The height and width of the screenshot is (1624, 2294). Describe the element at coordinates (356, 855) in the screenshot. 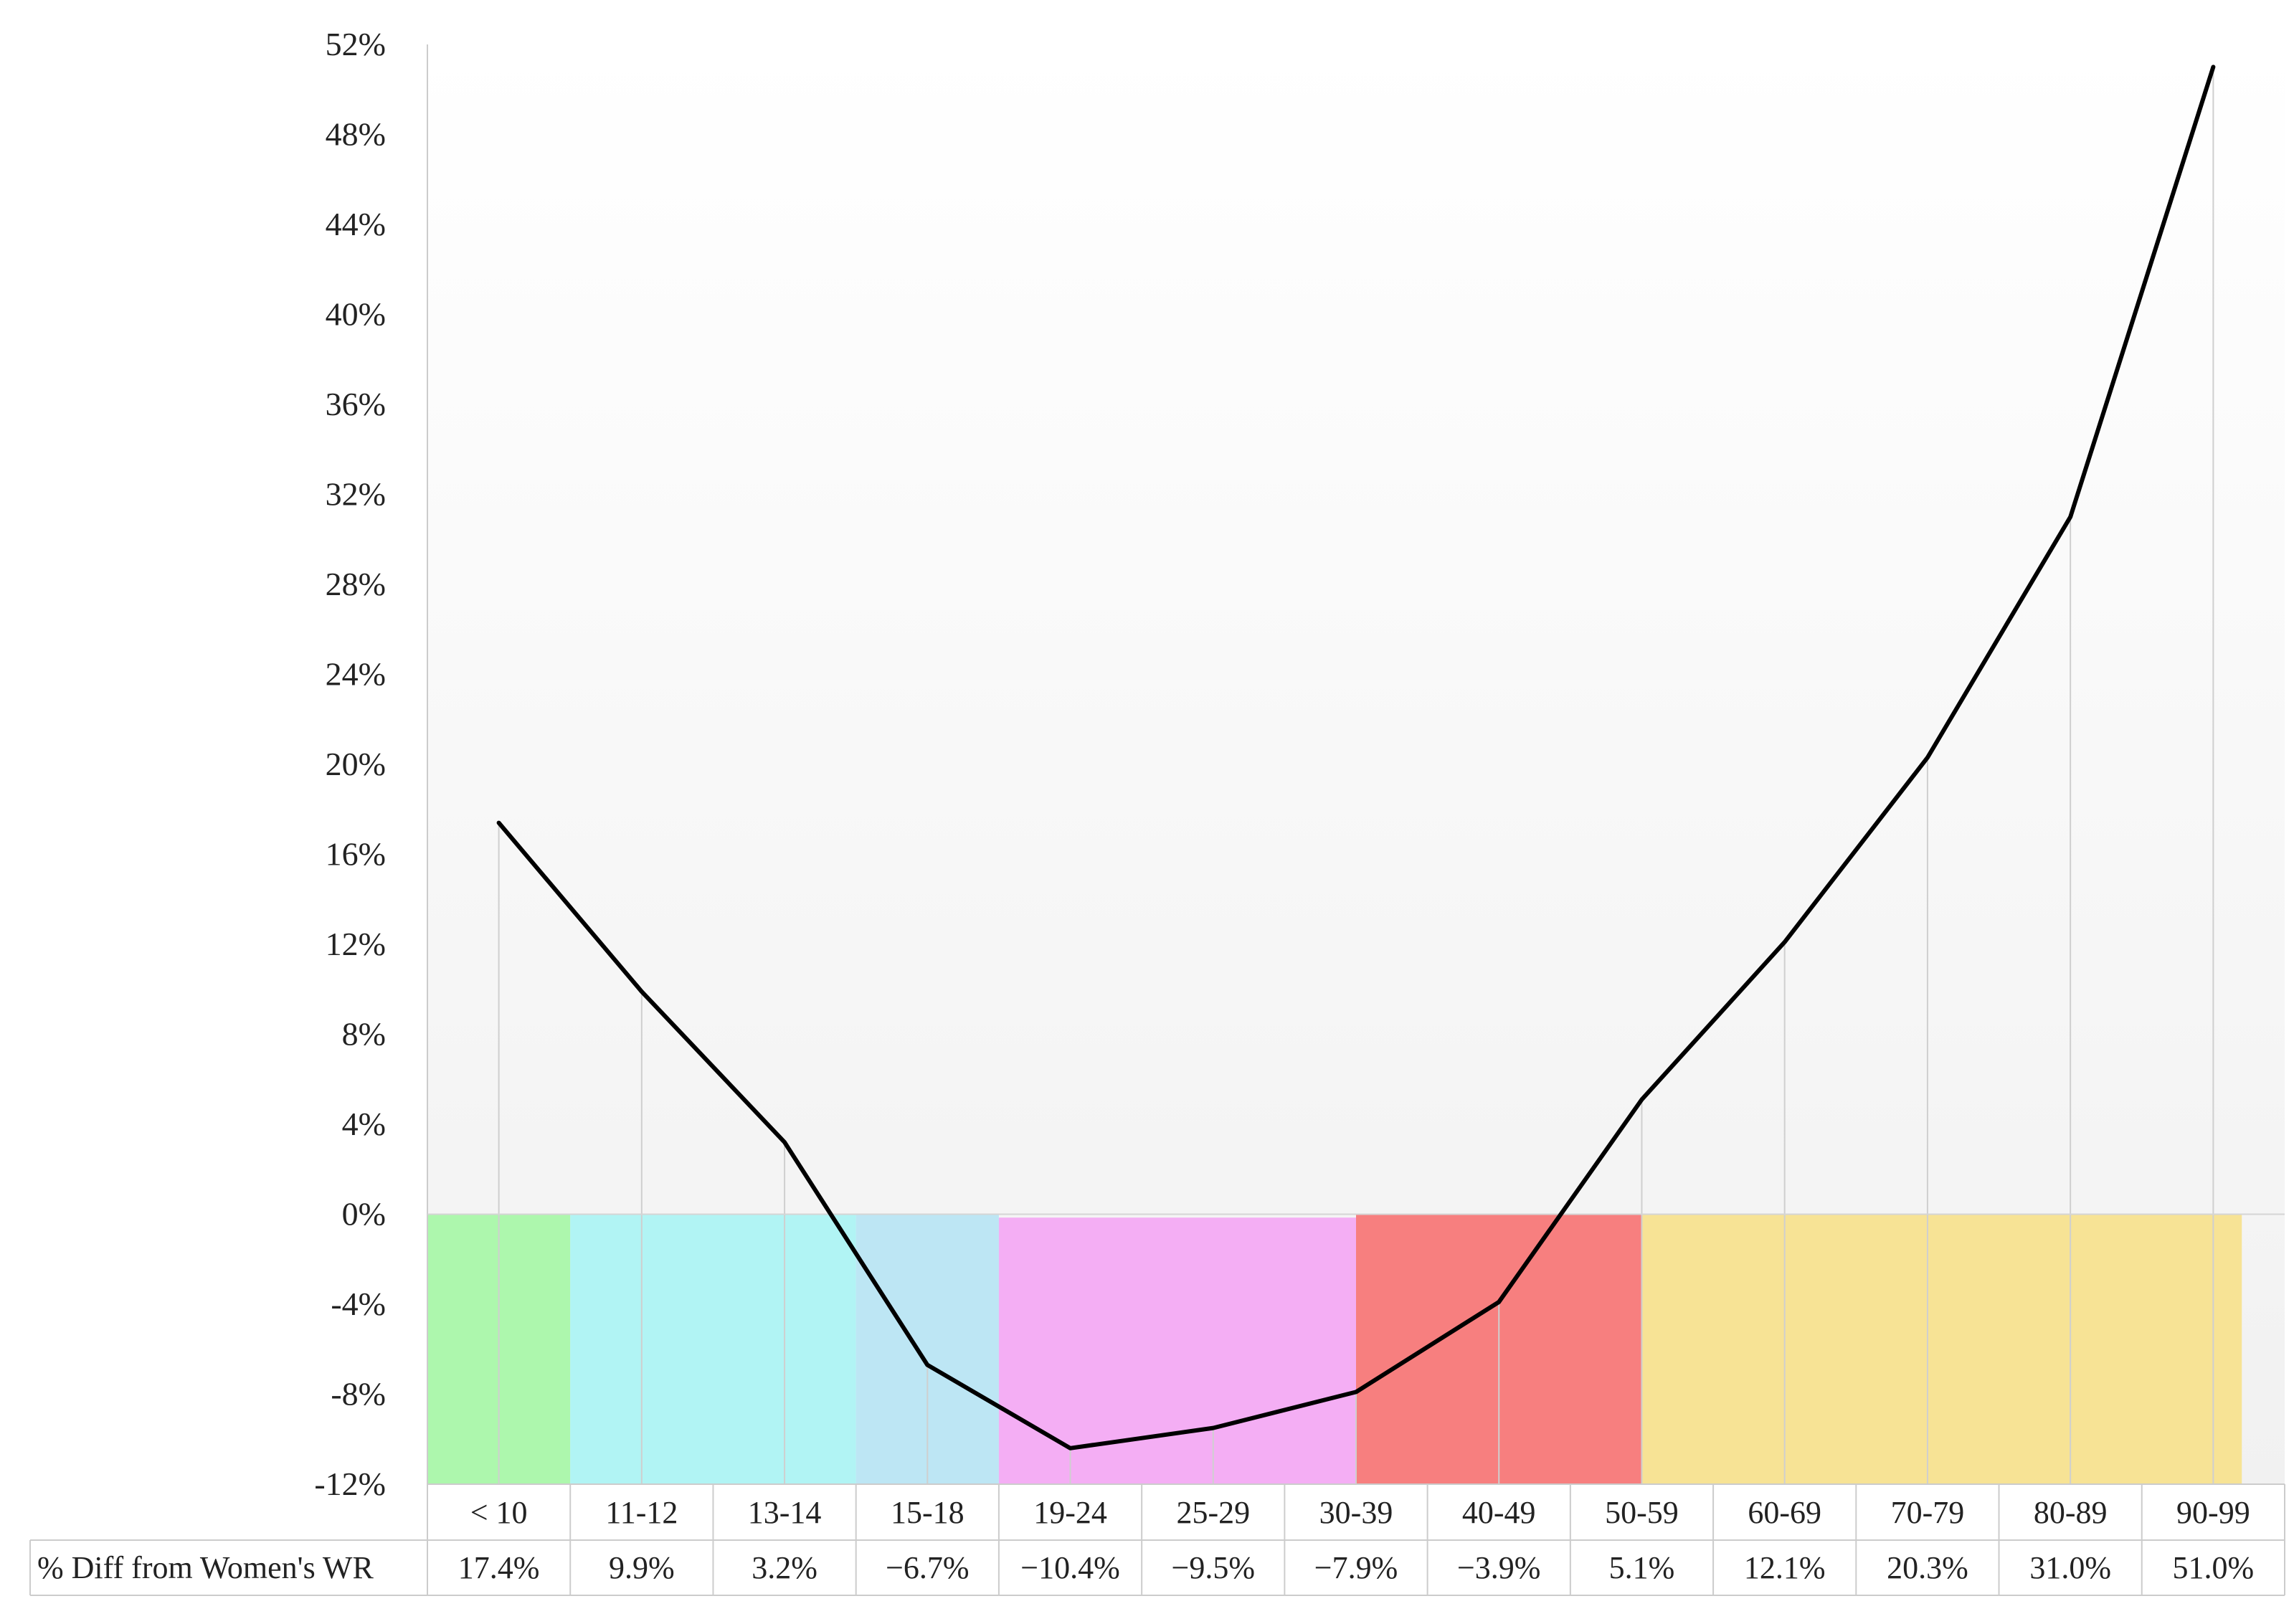

I see `y-tick-label: 16%` at that location.